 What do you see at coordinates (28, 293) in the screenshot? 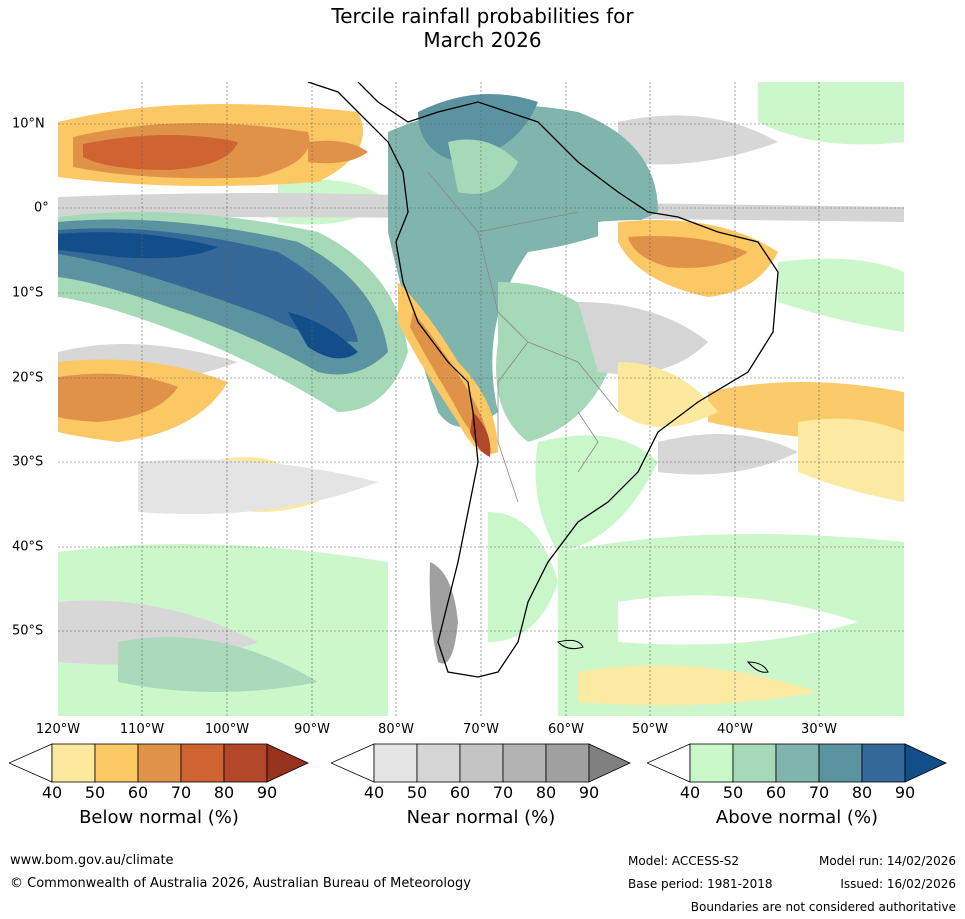
I see `lat-label: 10°S` at bounding box center [28, 293].